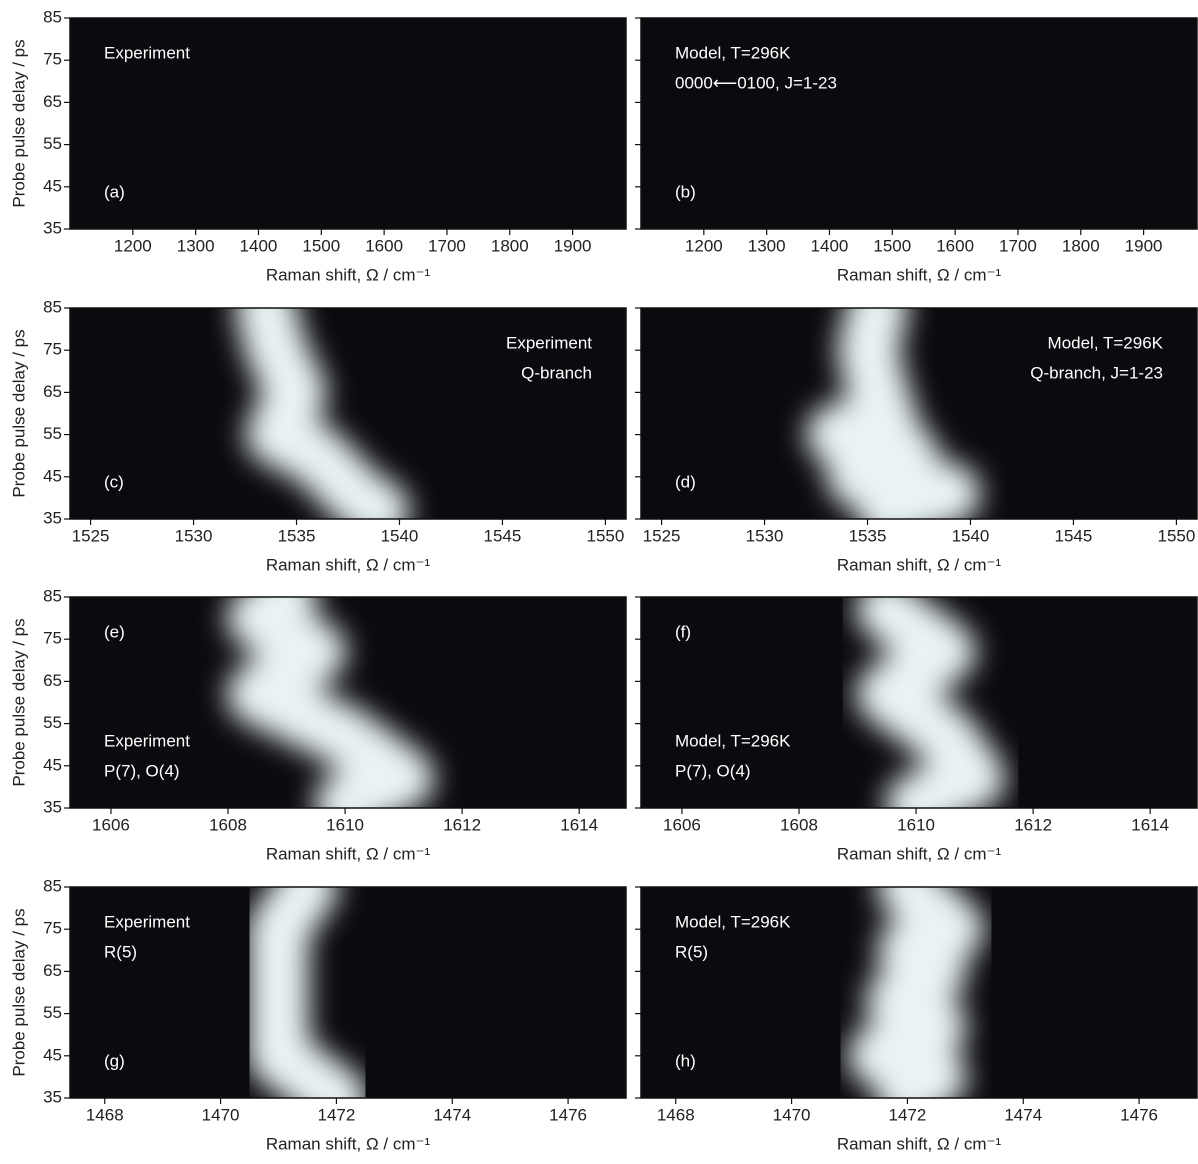 The width and height of the screenshot is (1198, 1164). What do you see at coordinates (297, 535) in the screenshot?
I see `x-tick-label: 1535` at bounding box center [297, 535].